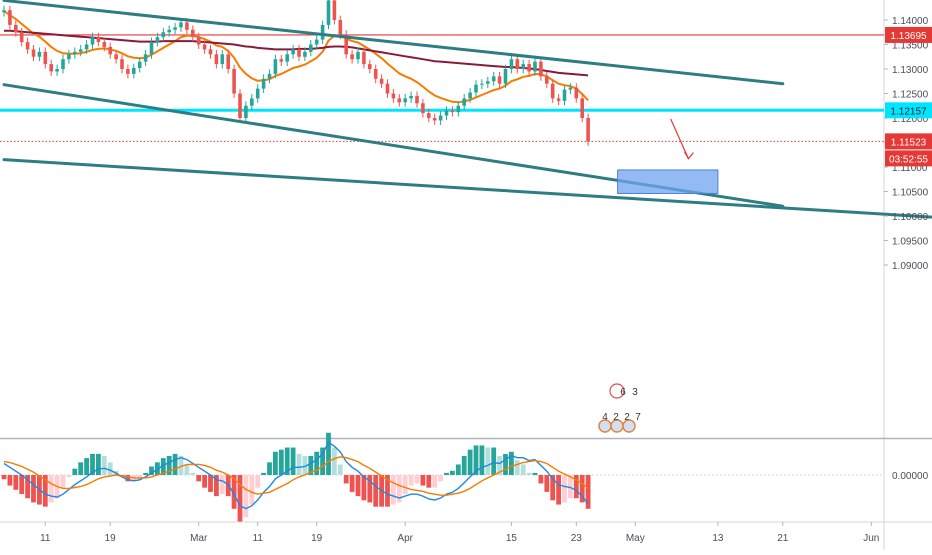 The width and height of the screenshot is (932, 555). What do you see at coordinates (668, 181) in the screenshot?
I see `target-zone-box` at bounding box center [668, 181].